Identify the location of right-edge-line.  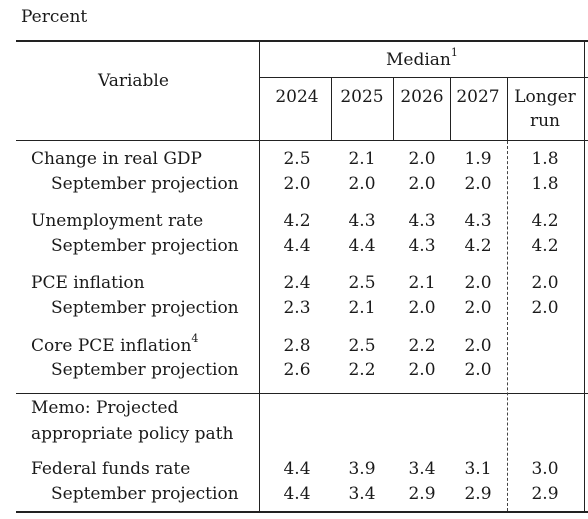
(584, 276).